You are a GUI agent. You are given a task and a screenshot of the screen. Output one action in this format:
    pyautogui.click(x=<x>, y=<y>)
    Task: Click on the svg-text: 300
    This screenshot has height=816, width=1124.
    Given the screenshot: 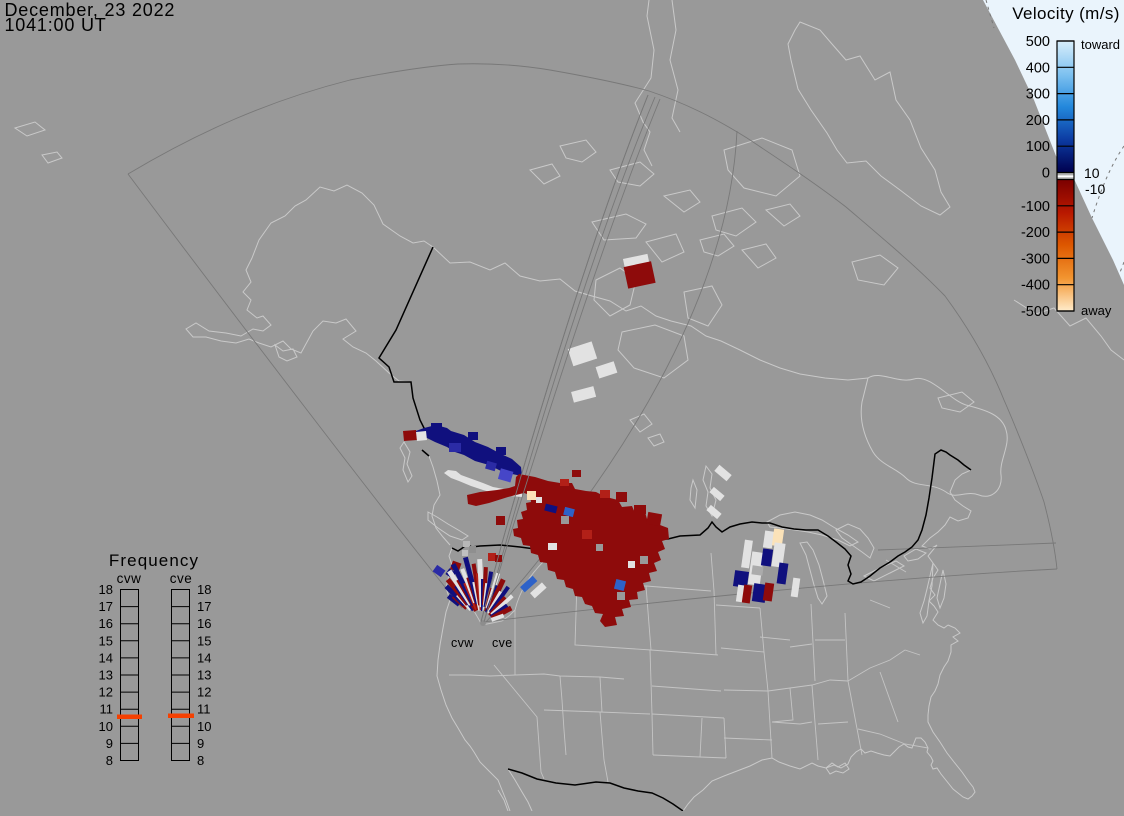 What is the action you would take?
    pyautogui.click(x=1038, y=95)
    